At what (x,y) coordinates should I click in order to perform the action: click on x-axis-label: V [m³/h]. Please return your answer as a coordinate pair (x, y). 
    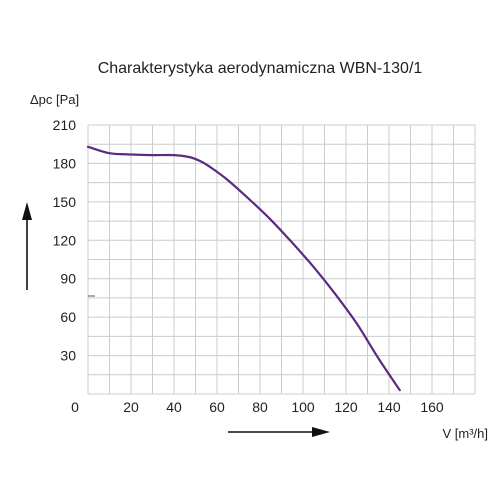
    Looking at the image, I should click on (465, 433).